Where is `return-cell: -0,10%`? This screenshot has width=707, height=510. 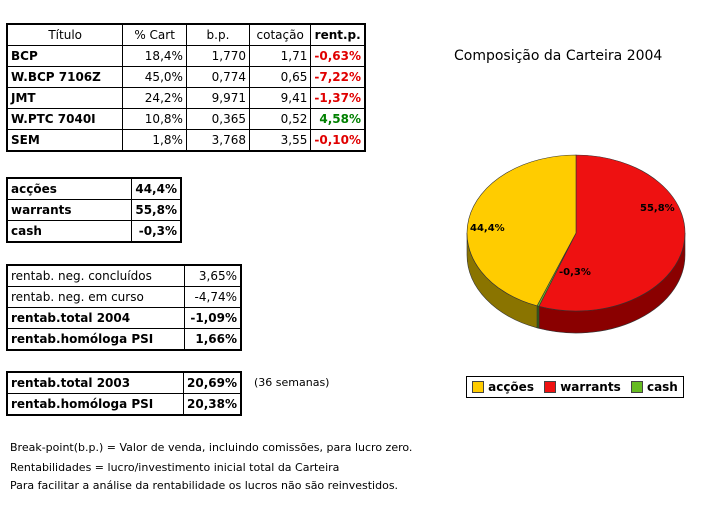 return-cell: -0,10% is located at coordinates (338, 140).